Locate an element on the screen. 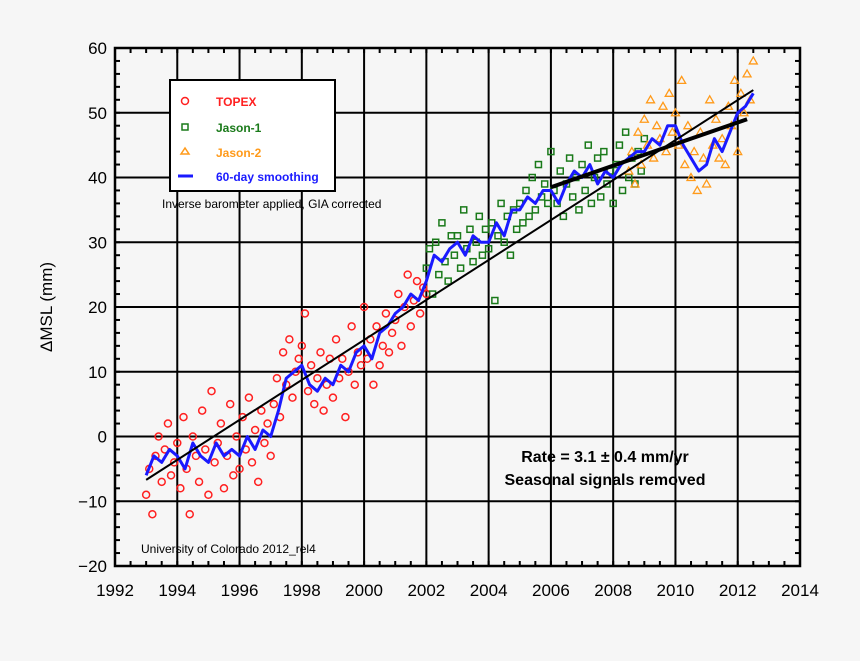 Image resolution: width=860 pixels, height=661 pixels. legend-box is located at coordinates (252, 135).